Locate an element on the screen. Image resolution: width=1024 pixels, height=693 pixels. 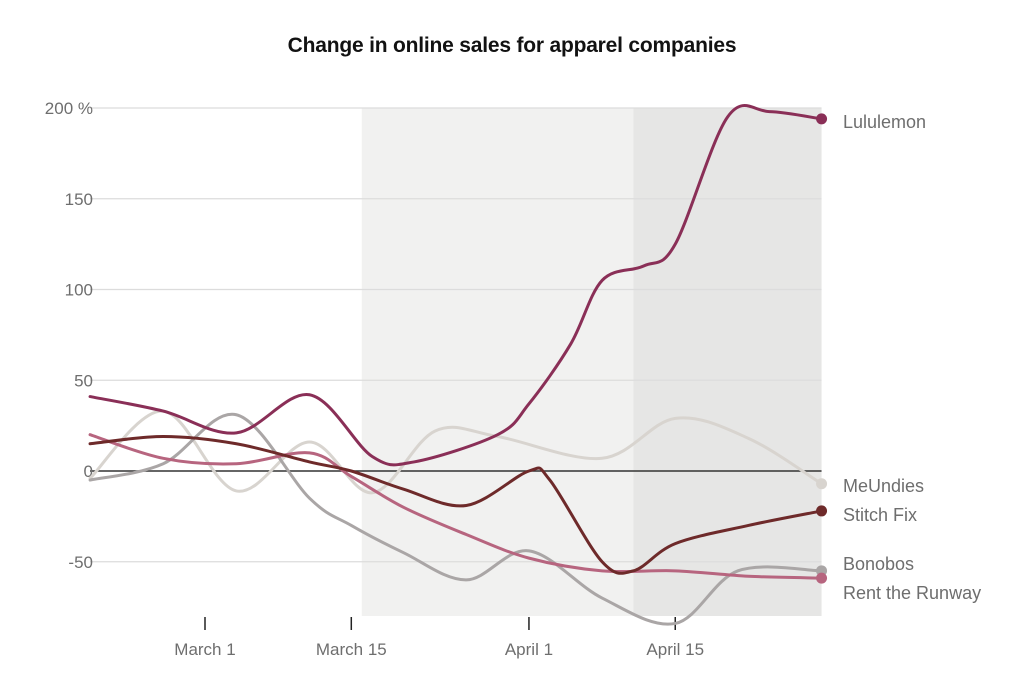
series-line-meundies is located at coordinates (456, 452).